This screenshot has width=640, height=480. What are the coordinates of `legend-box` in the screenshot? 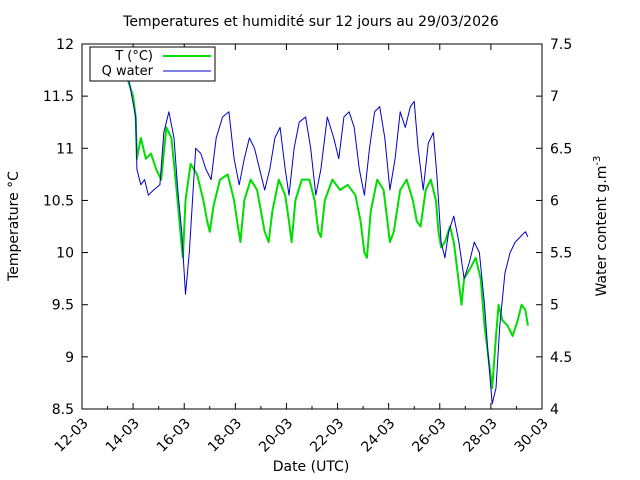 It's located at (152, 64).